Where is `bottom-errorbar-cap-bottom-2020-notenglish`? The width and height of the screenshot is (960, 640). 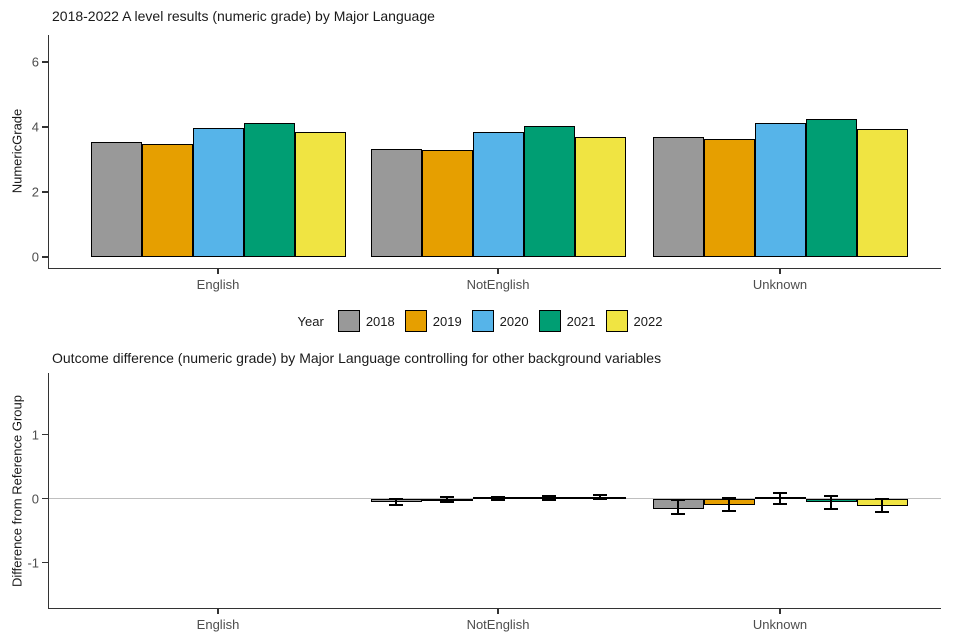
bottom-errorbar-cap-bottom-2020-notenglish is located at coordinates (498, 499).